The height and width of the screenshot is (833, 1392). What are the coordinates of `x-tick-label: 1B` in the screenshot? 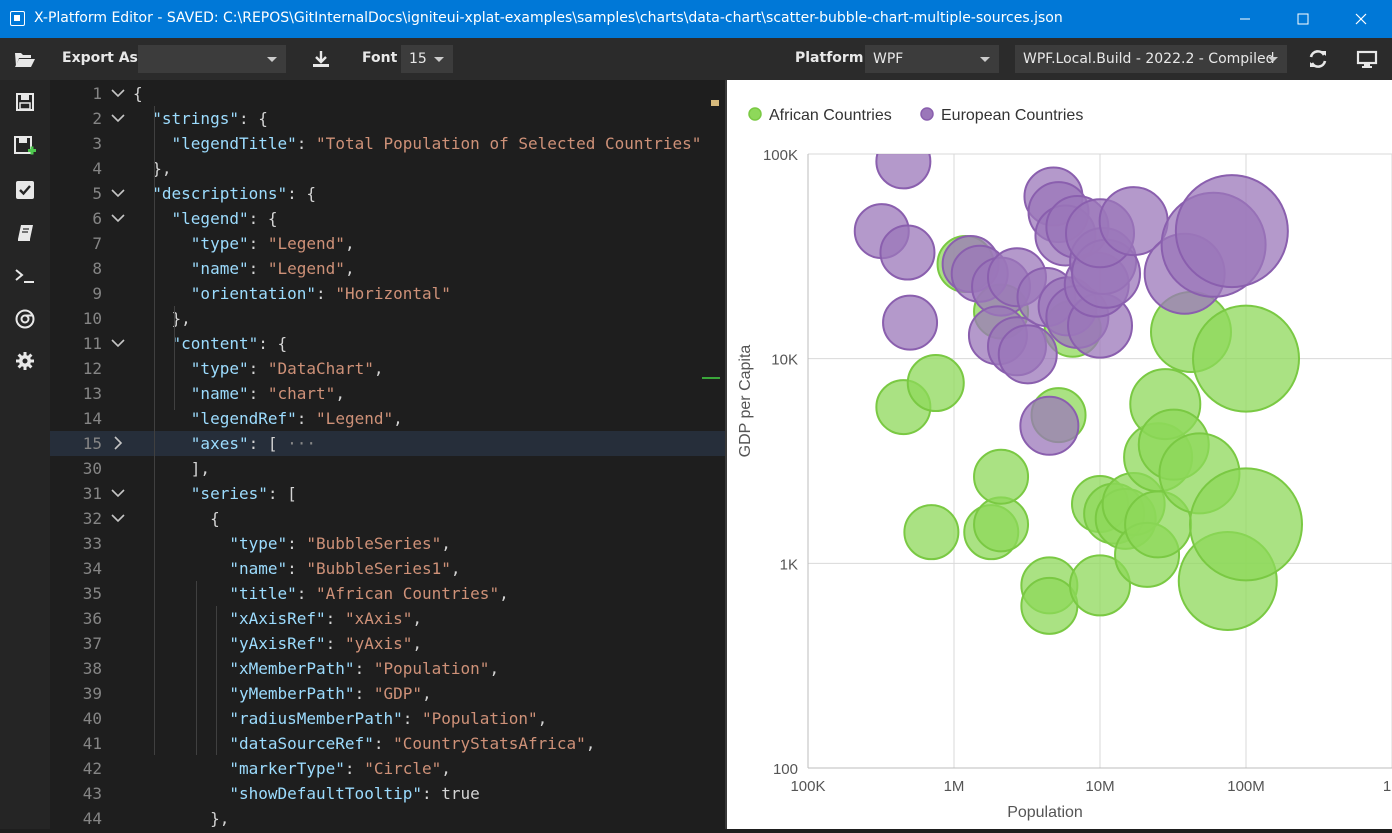 It's located at (1387, 786).